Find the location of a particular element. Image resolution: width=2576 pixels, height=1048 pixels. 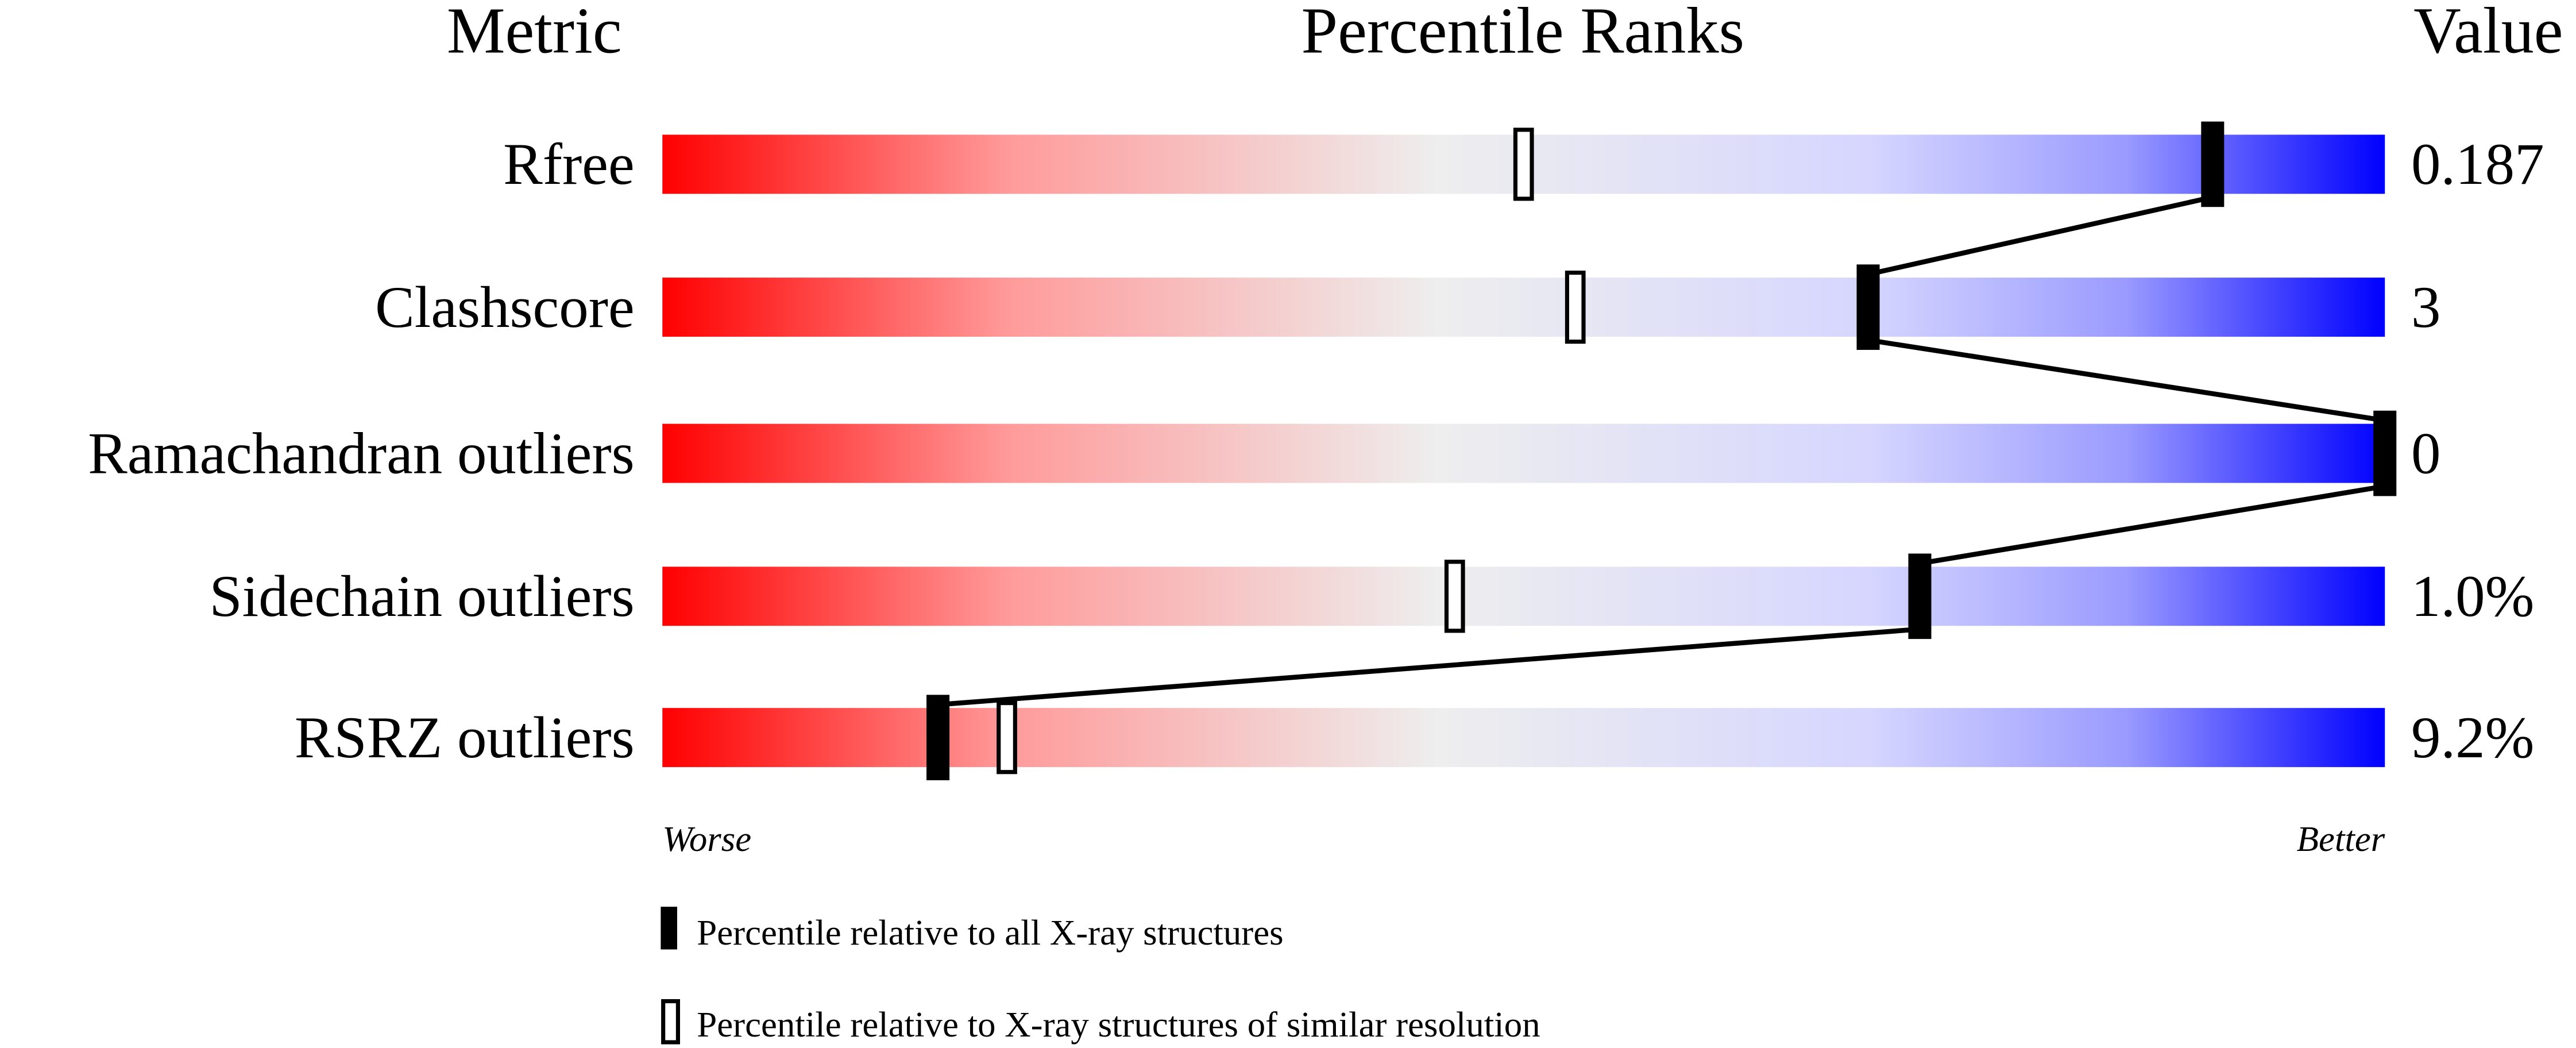

metric-label: Clashscore is located at coordinates (505, 307).